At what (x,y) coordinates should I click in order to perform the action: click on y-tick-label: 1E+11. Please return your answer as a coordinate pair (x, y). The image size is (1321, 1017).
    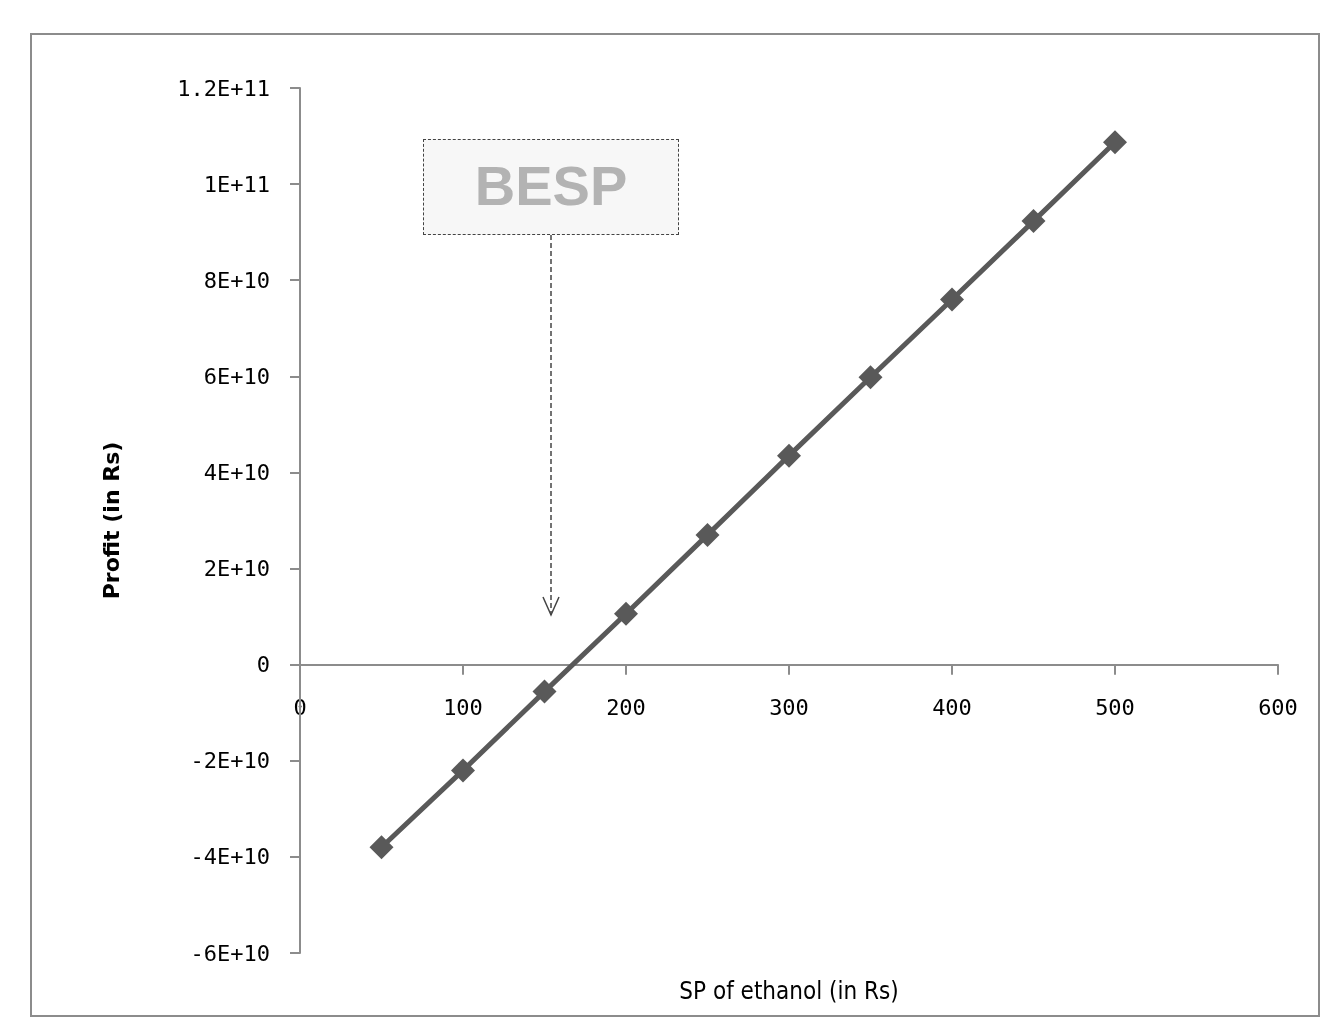
    Looking at the image, I should click on (236, 184).